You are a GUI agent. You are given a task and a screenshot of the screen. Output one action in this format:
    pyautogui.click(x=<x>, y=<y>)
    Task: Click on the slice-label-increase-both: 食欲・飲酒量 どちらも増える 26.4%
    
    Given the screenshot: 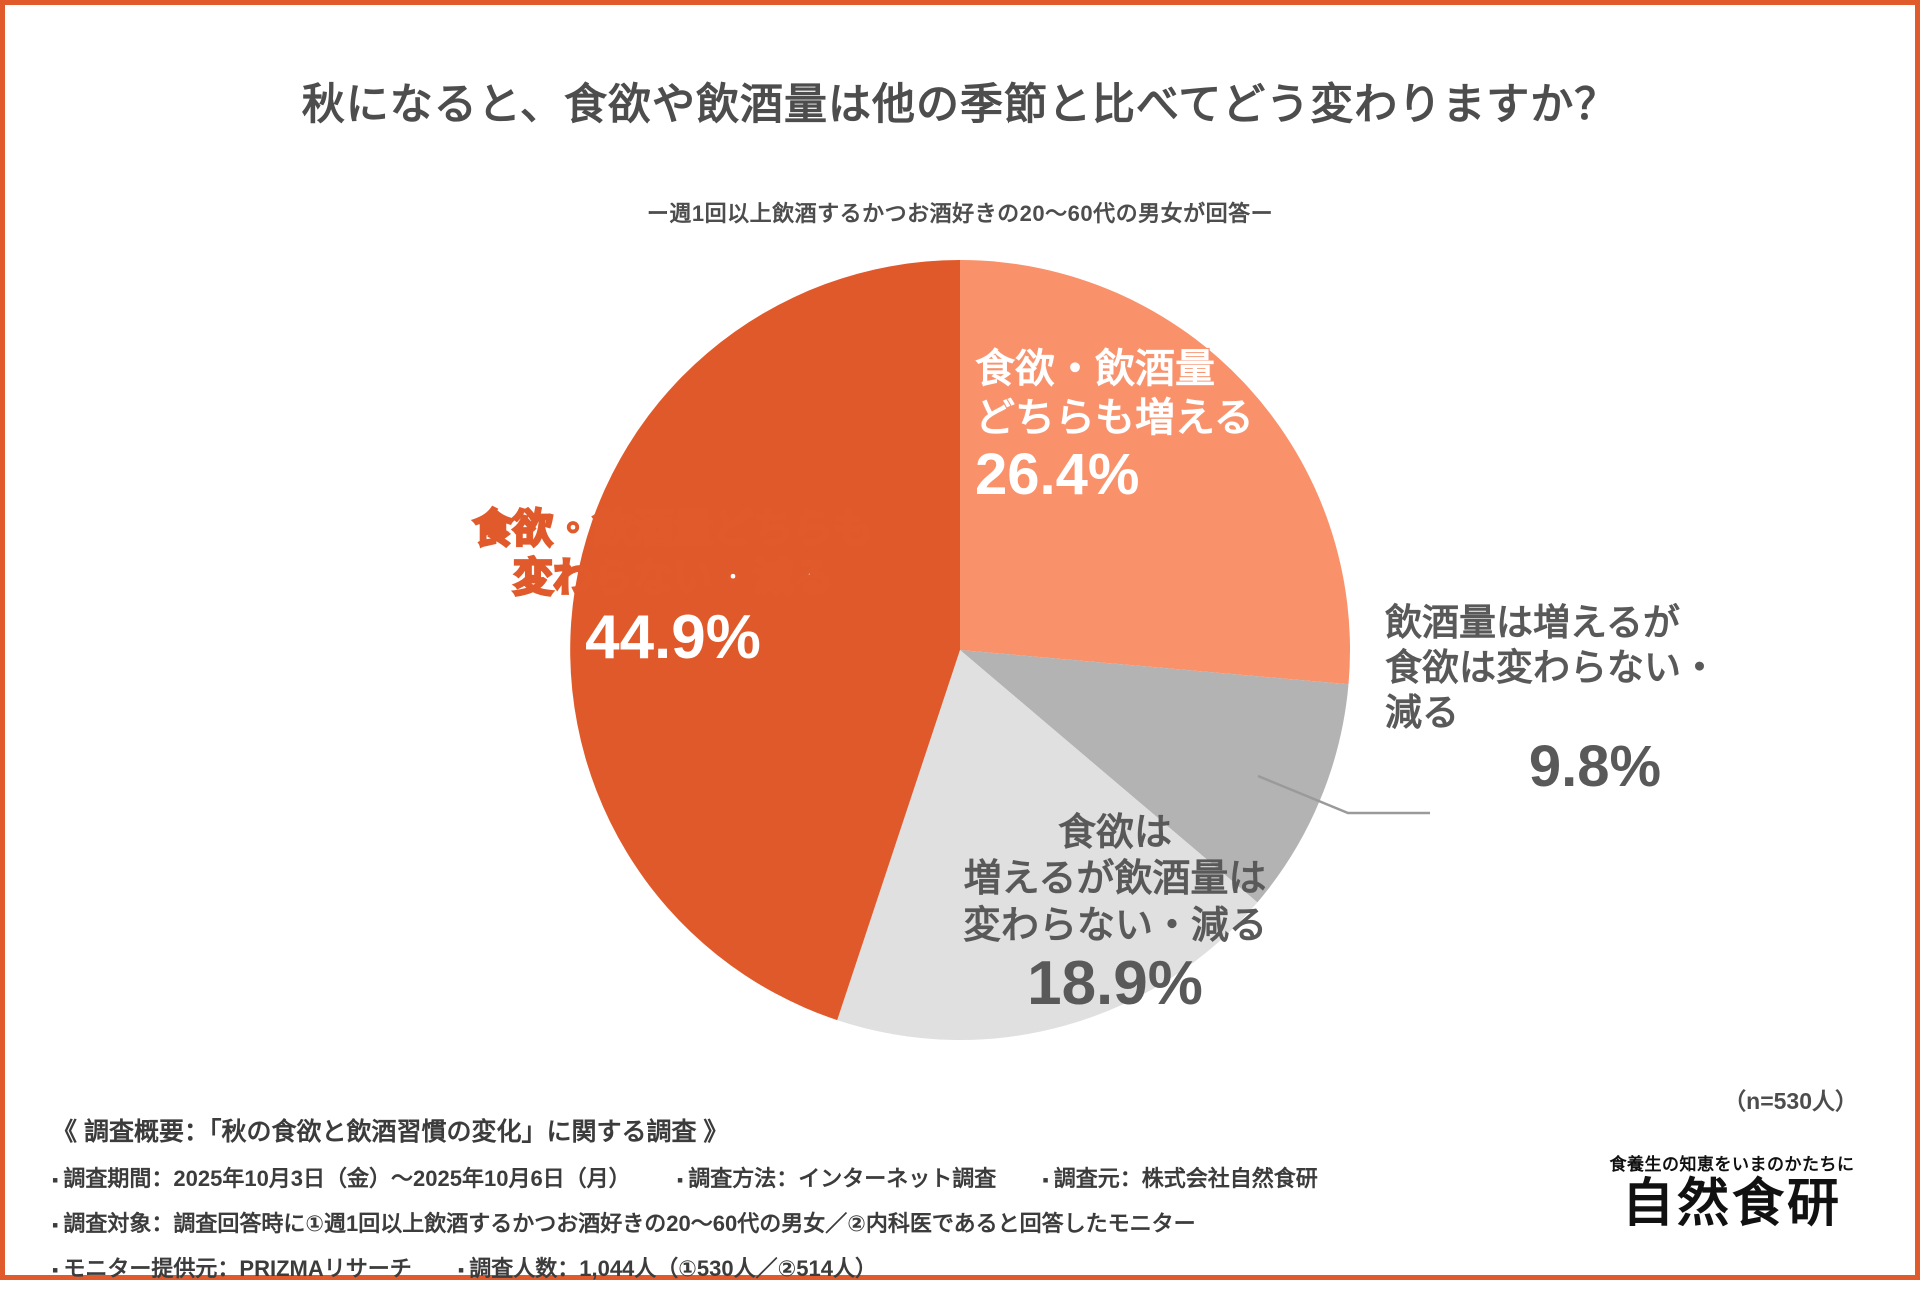 What is the action you would take?
    pyautogui.click(x=1174, y=426)
    